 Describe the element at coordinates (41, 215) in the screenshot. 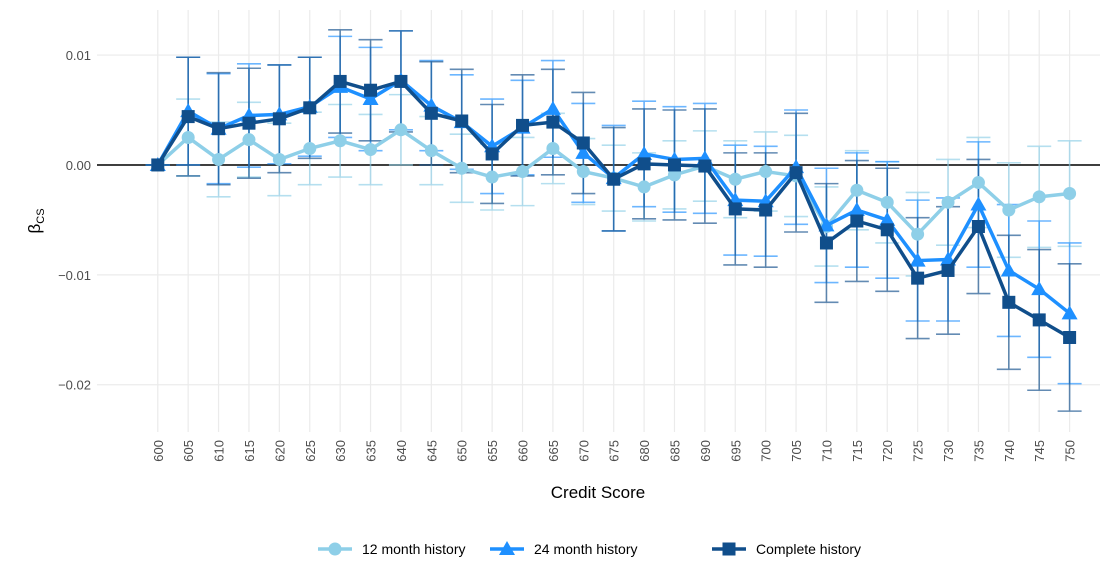

I see `y-axis-title-sub: CS` at that location.